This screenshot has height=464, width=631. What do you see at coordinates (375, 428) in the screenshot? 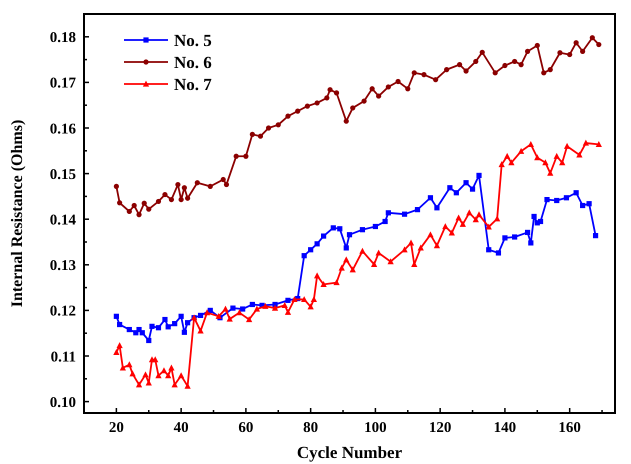
I see `x-tick-label: 100` at bounding box center [375, 428].